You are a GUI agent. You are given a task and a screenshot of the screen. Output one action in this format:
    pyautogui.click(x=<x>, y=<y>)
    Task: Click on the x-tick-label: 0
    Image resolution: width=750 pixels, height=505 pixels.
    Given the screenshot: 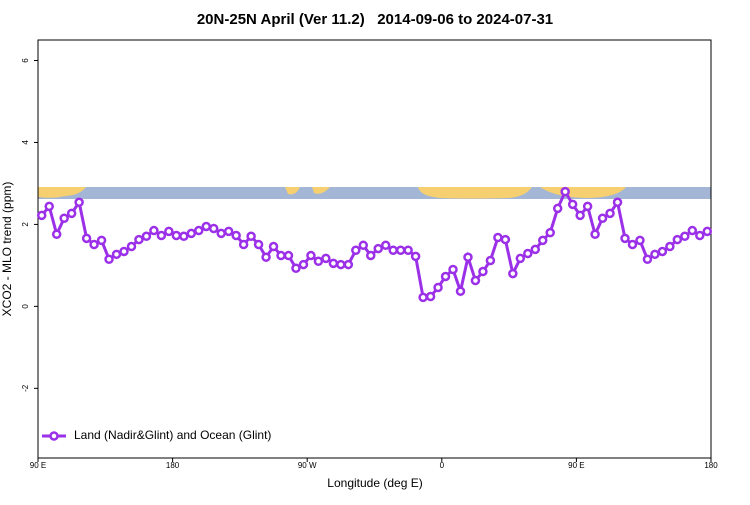 What is the action you would take?
    pyautogui.click(x=442, y=465)
    